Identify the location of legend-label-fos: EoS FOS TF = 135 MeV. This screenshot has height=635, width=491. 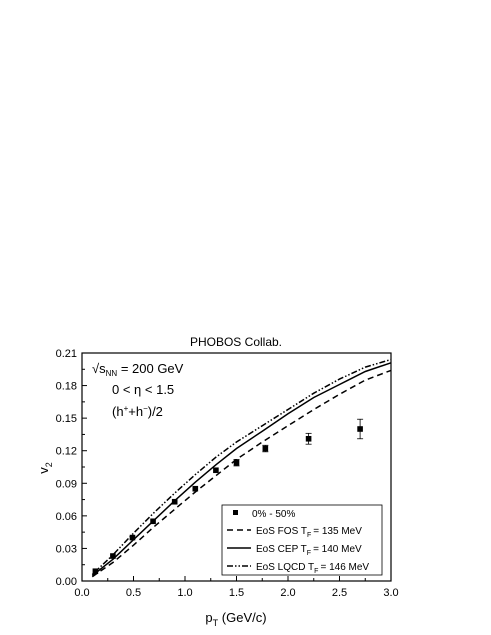
(309, 532).